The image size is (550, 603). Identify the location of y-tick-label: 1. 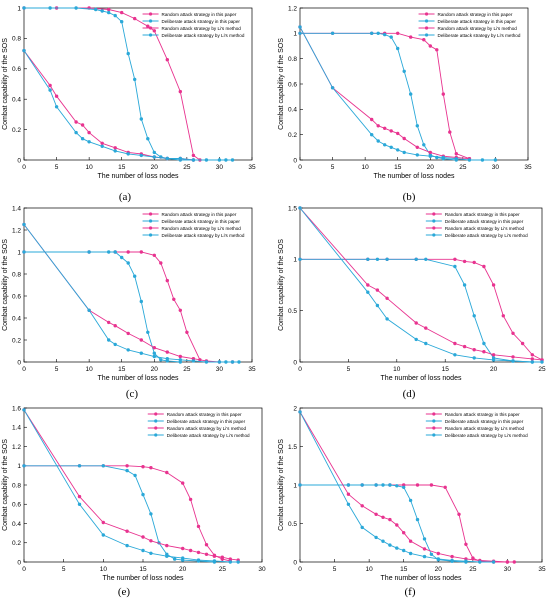
(19, 252).